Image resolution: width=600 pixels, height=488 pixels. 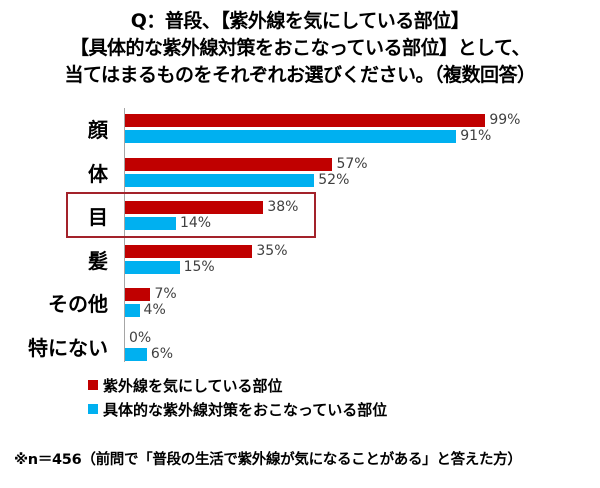 I want to click on legend-label-series2: 具体的な紫外線対策をおこなっている部位, so click(x=245, y=410).